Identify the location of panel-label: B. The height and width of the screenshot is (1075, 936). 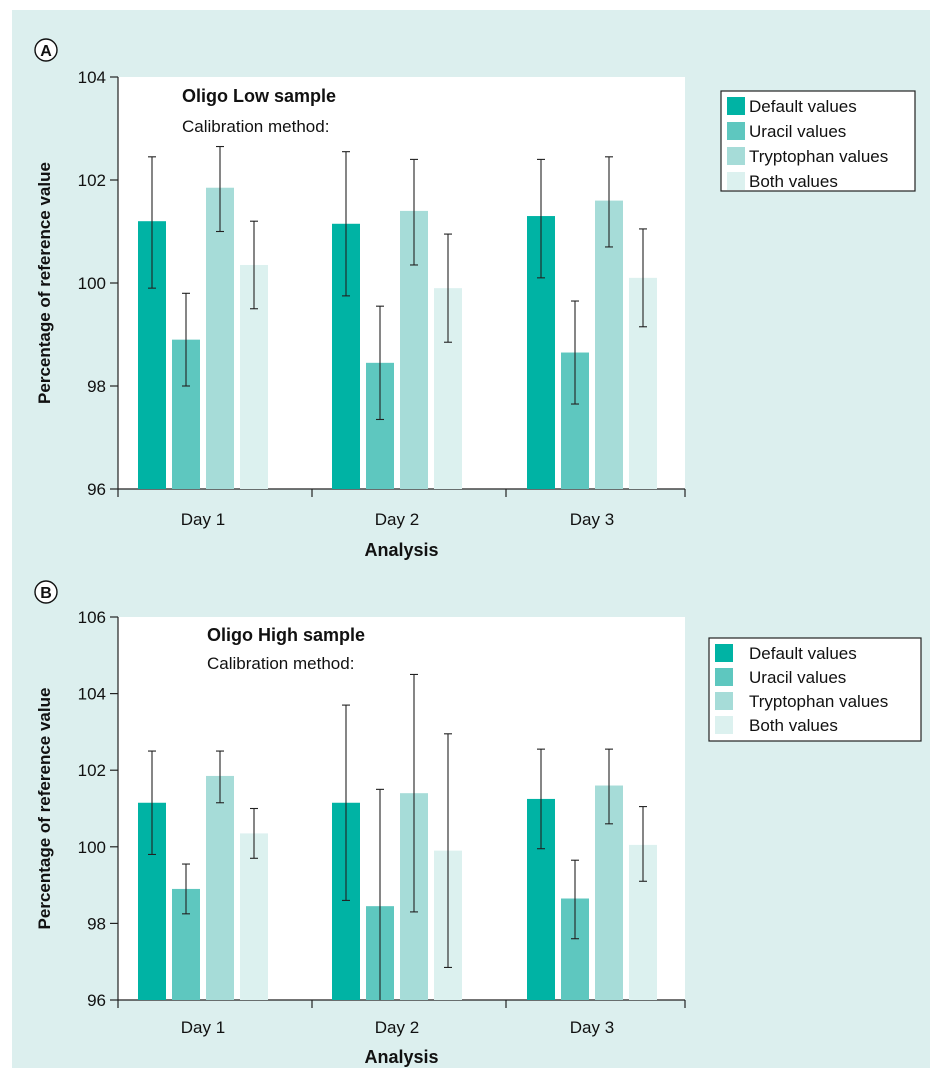
(46, 593).